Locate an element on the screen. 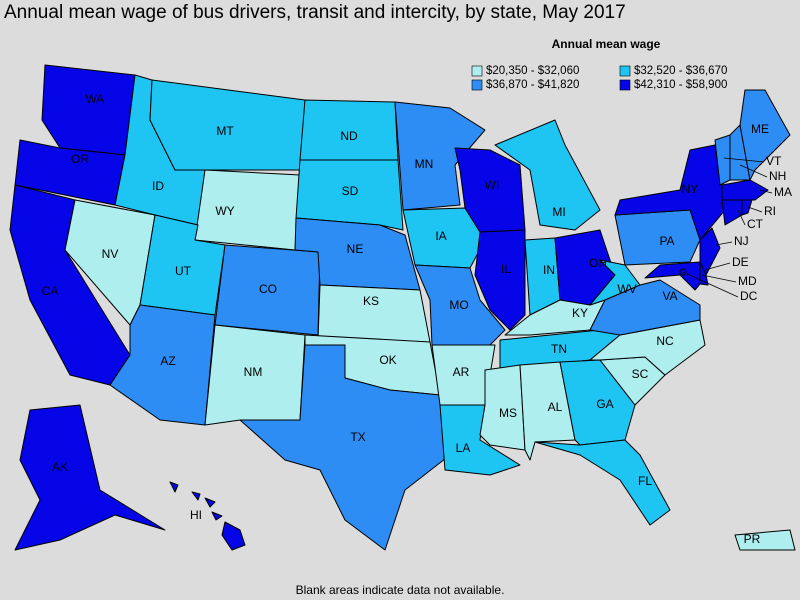  state-label: UT is located at coordinates (183, 271).